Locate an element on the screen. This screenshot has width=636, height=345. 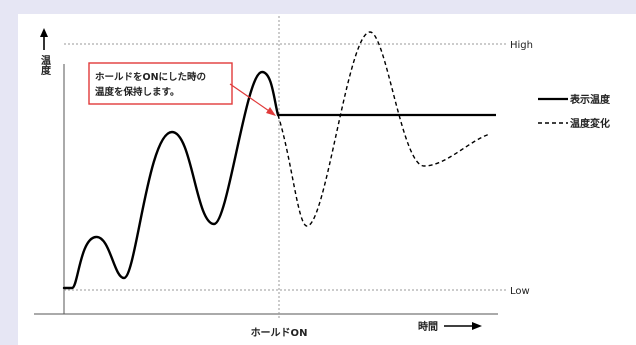
callout-pointer-line is located at coordinates (251, 98).